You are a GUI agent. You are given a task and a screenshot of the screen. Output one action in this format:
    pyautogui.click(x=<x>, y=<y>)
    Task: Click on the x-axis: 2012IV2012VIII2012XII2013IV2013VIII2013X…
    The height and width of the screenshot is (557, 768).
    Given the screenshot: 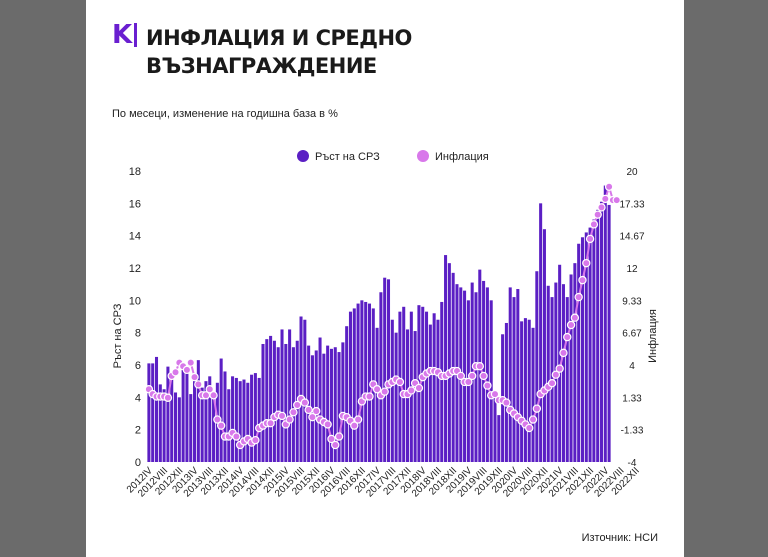 What is the action you would take?
    pyautogui.click(x=383, y=482)
    